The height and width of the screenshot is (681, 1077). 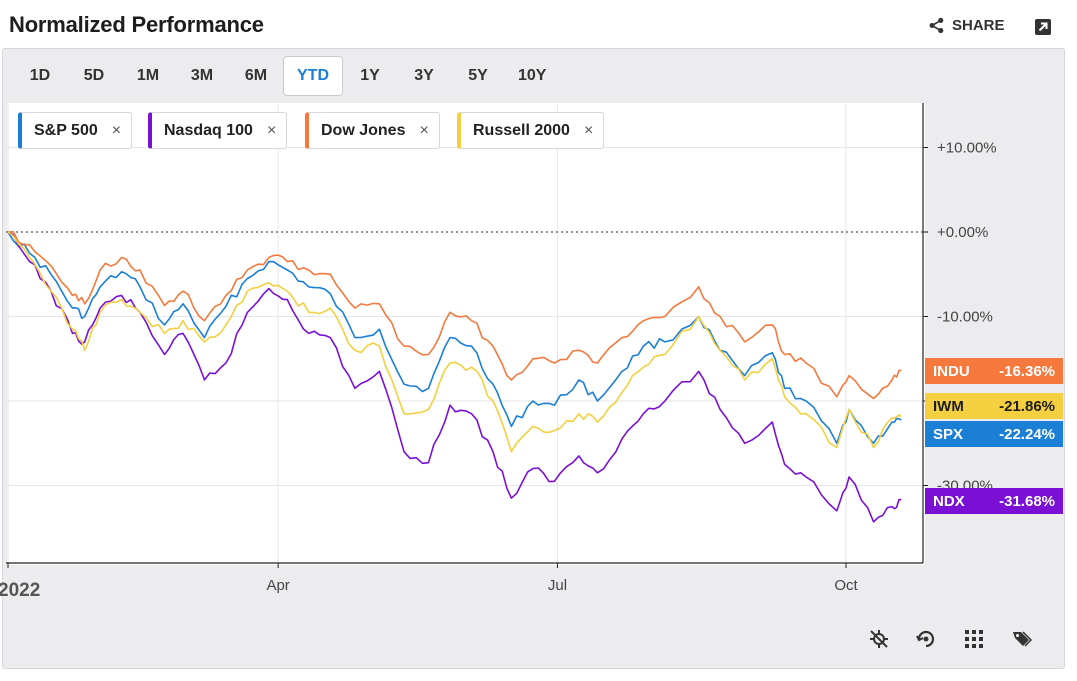 I want to click on range-button-10y: 10Y, so click(x=532, y=75).